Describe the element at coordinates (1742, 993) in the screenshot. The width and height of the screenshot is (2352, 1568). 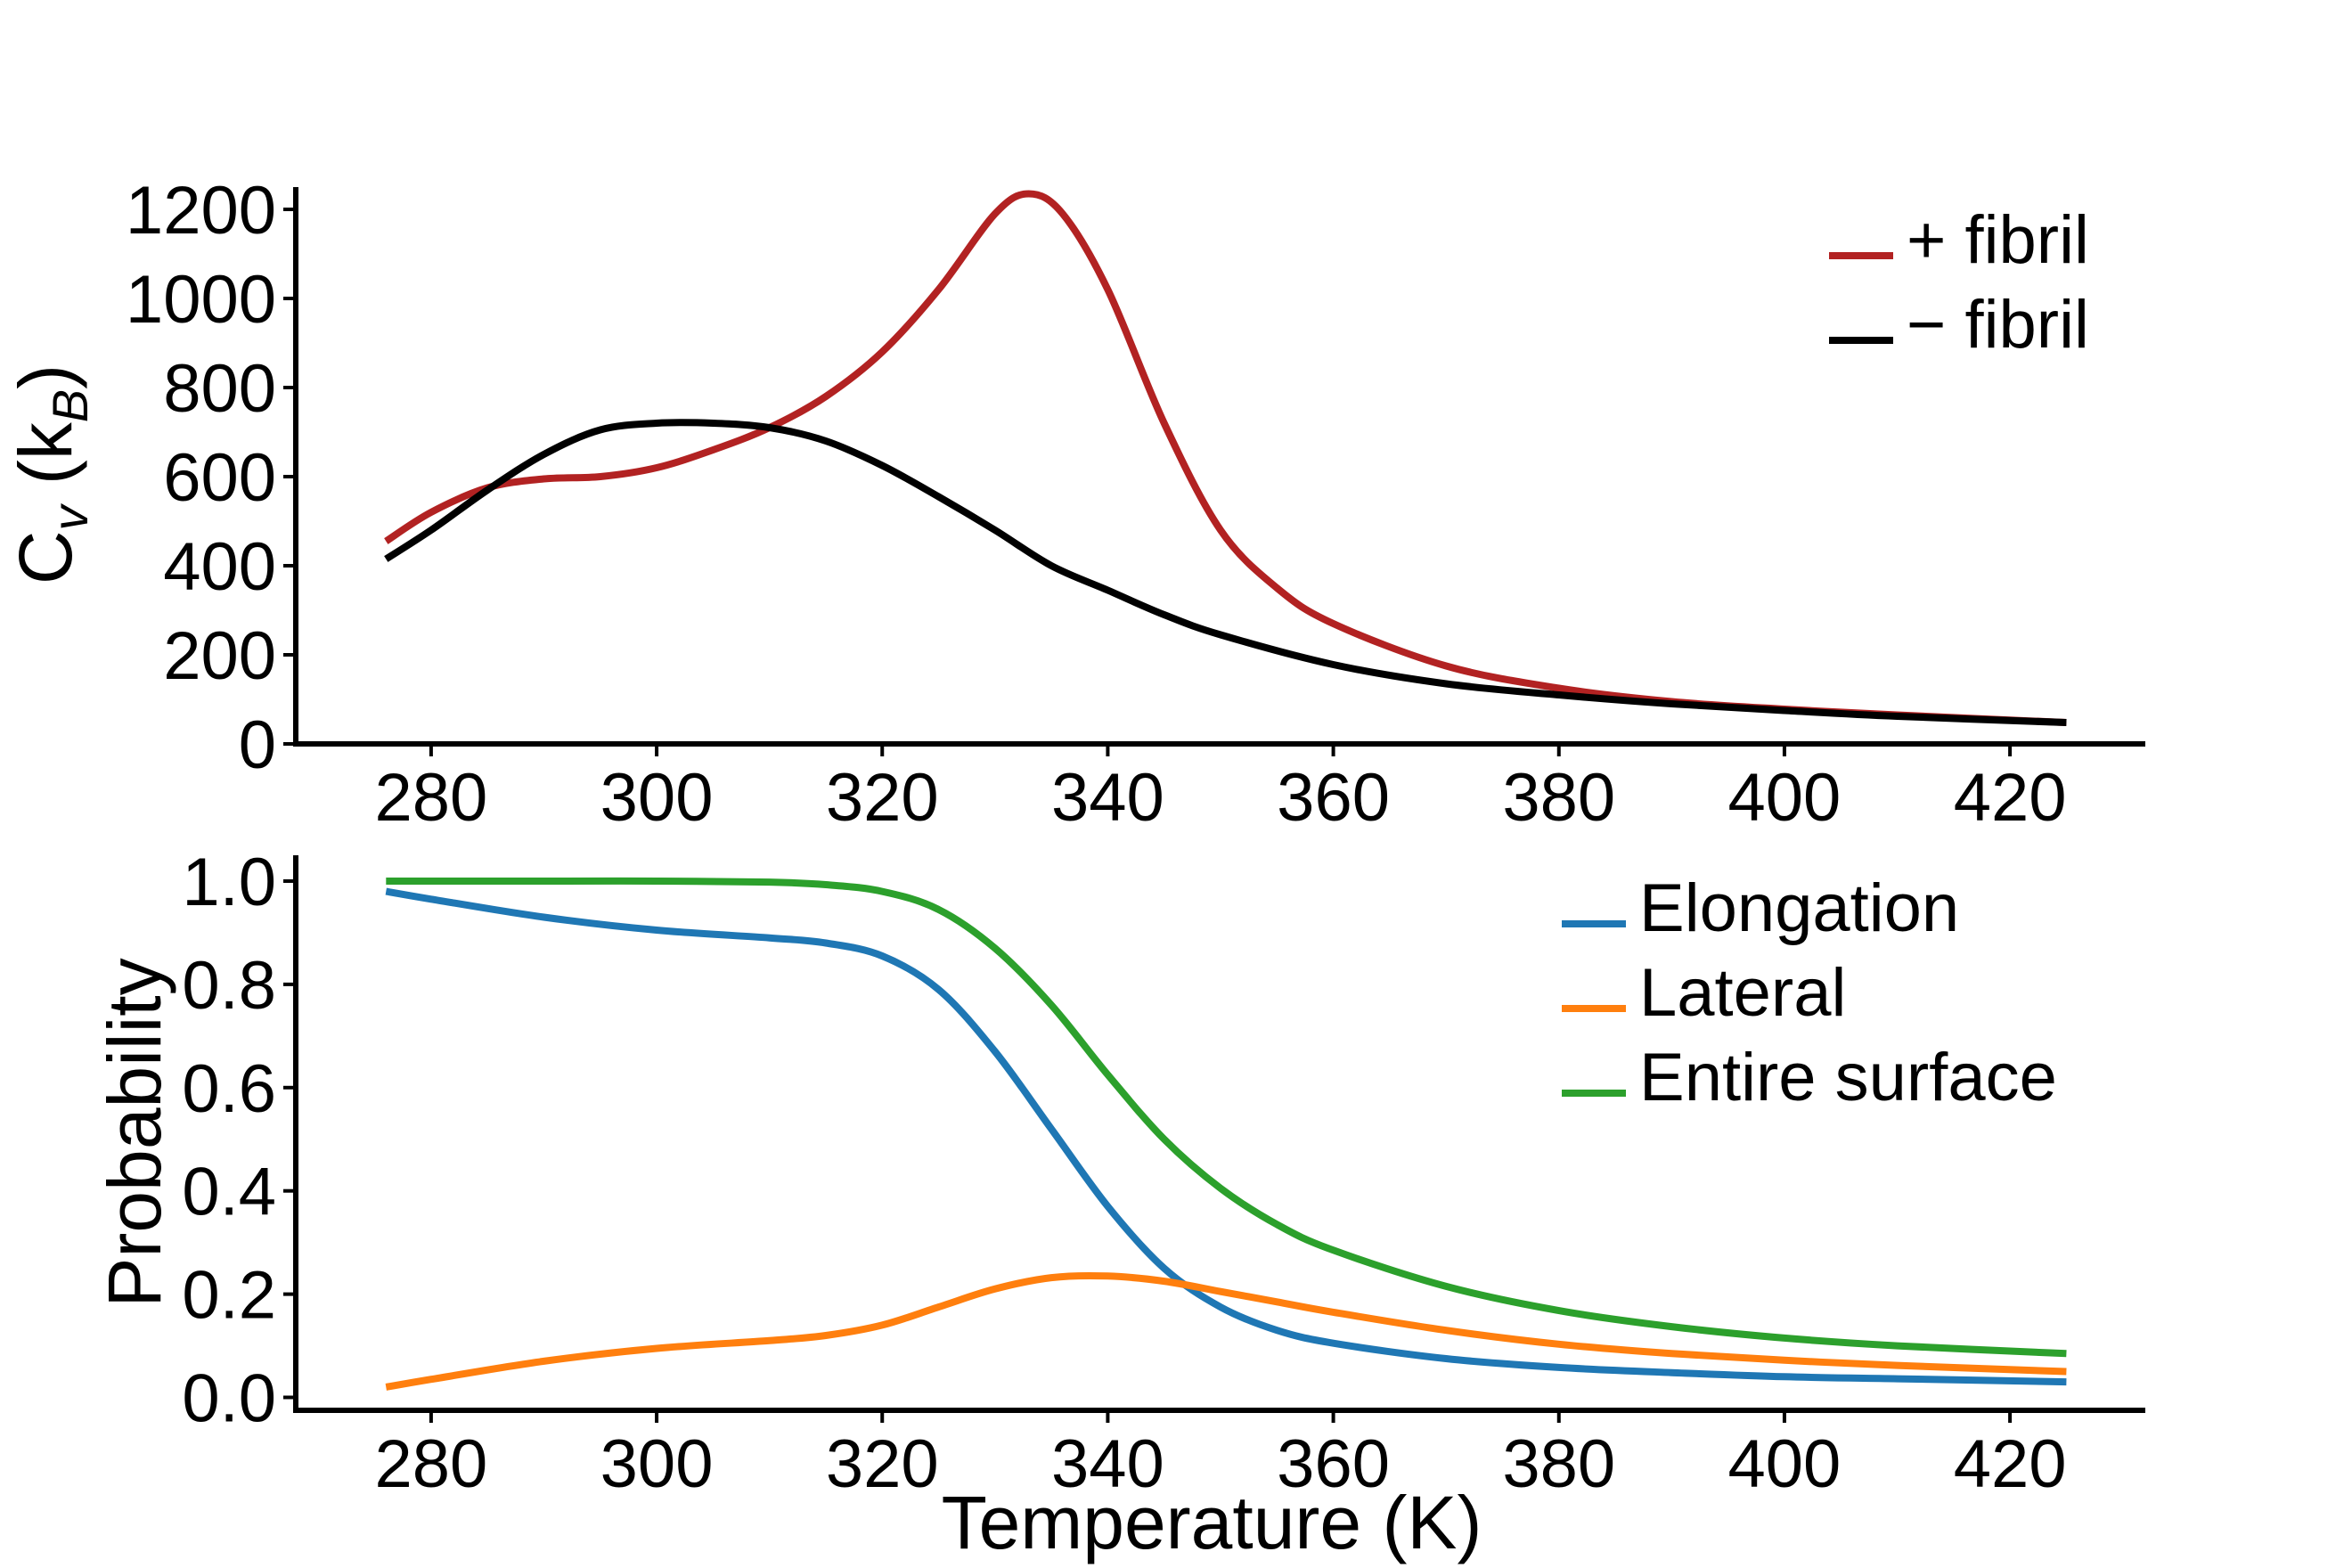
I see `legend-label: Lateral` at that location.